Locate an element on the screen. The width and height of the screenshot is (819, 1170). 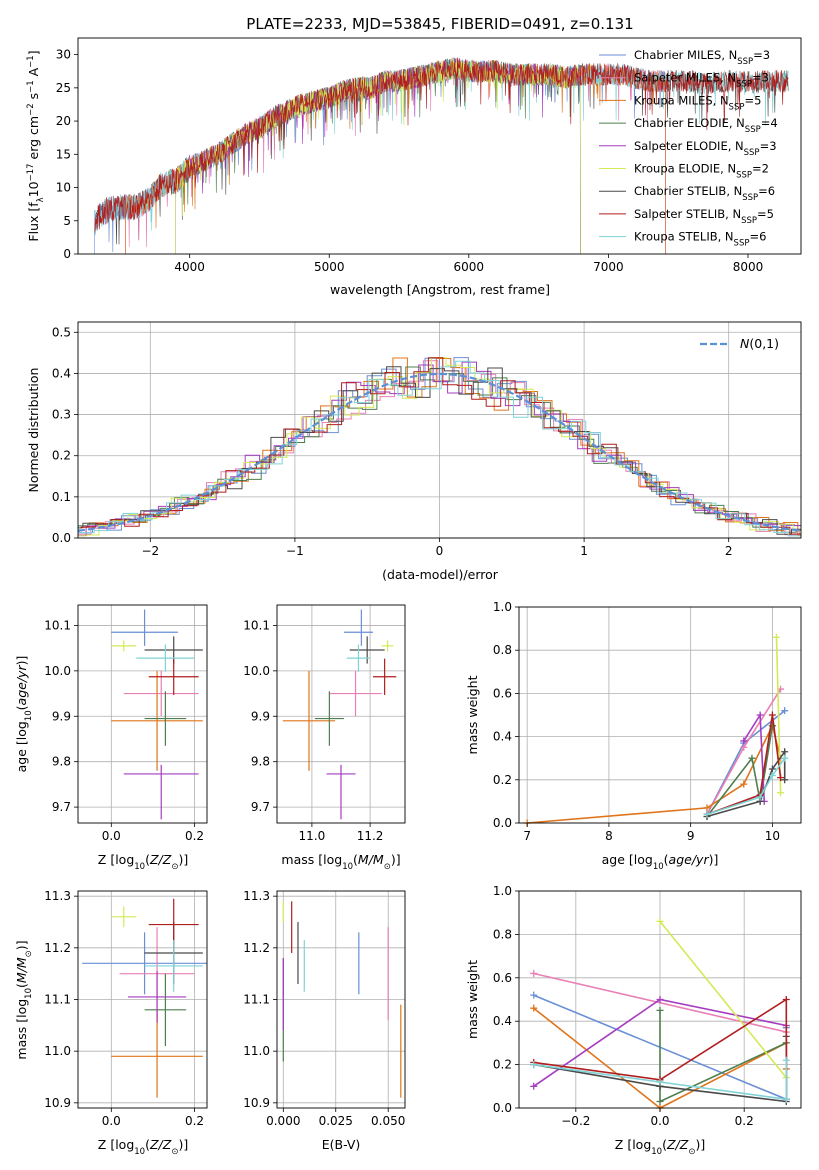
x-tick-label: 0.2 is located at coordinates (194, 836).